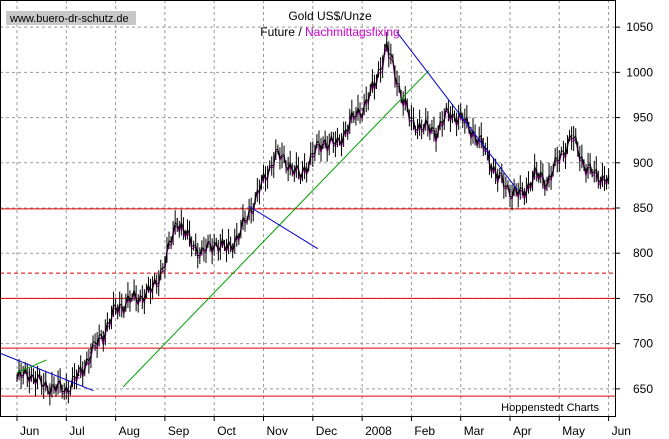 The height and width of the screenshot is (439, 669). What do you see at coordinates (277, 431) in the screenshot?
I see `x-tick-label: Nov` at bounding box center [277, 431].